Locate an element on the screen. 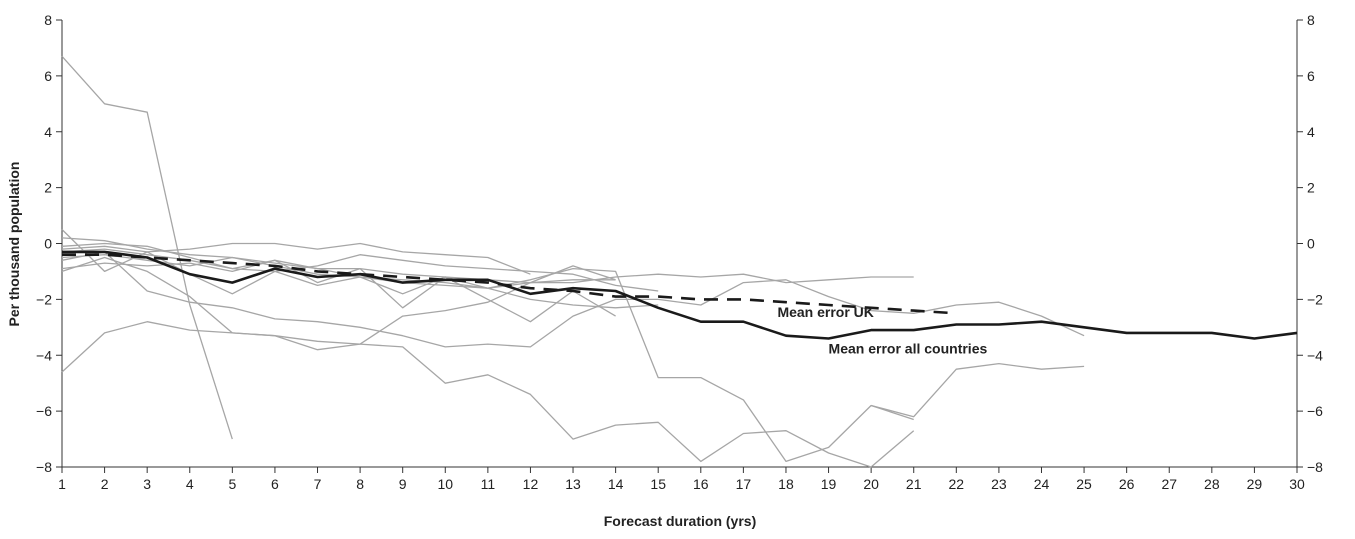  x-tick-label: 19 is located at coordinates (829, 484).